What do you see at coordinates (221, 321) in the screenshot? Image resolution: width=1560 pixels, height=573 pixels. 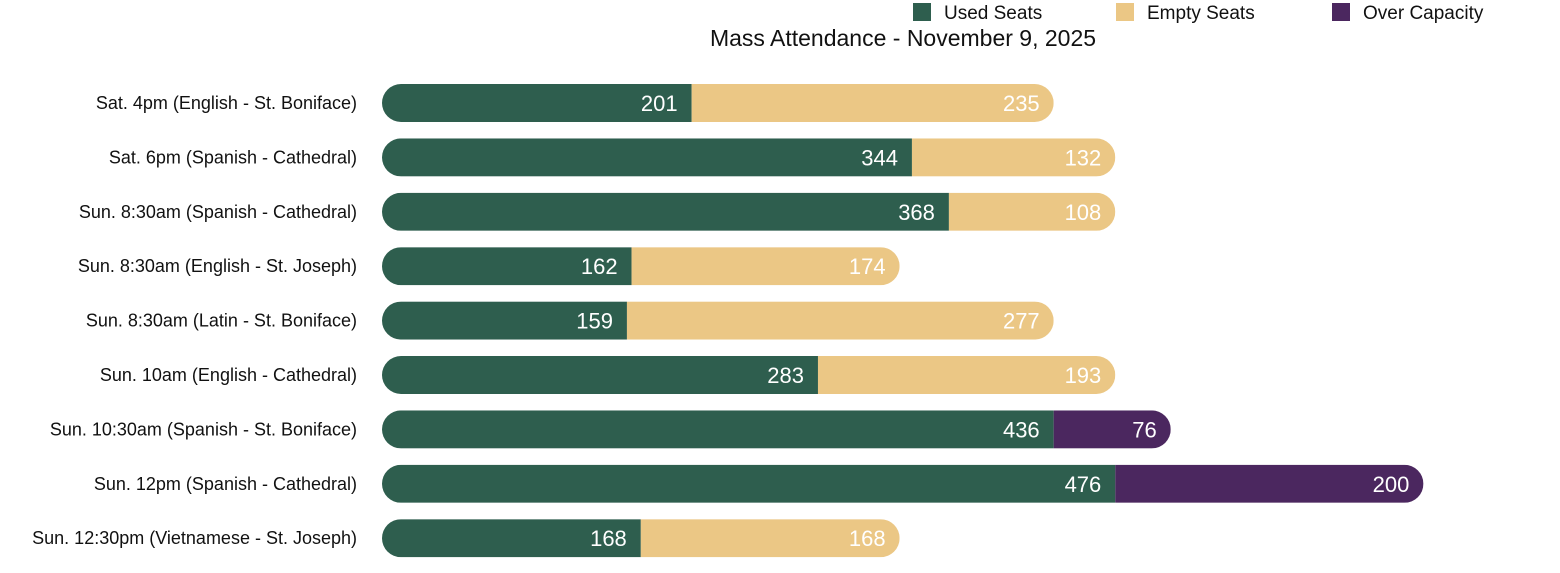 I see `category-label: Sun. 8:30am (Latin - St. Boniface)` at bounding box center [221, 321].